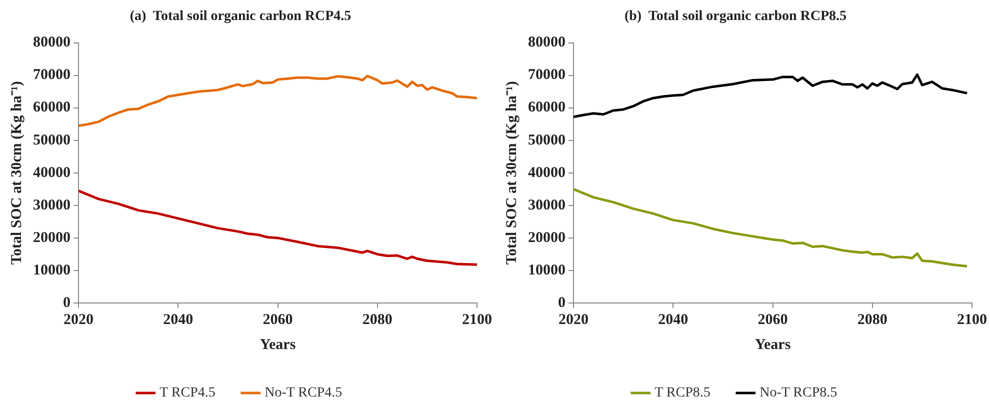 Image resolution: width=990 pixels, height=410 pixels. I want to click on legend-label: No-T RCP8.5, so click(799, 393).